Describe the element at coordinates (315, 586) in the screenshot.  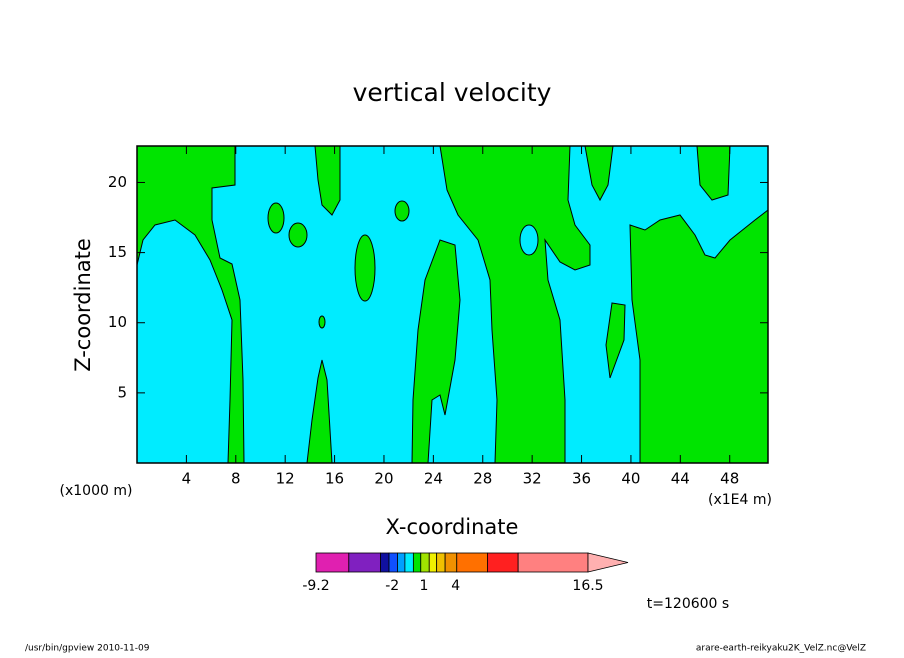
I see `colorbar-tick-label: -9.2` at that location.